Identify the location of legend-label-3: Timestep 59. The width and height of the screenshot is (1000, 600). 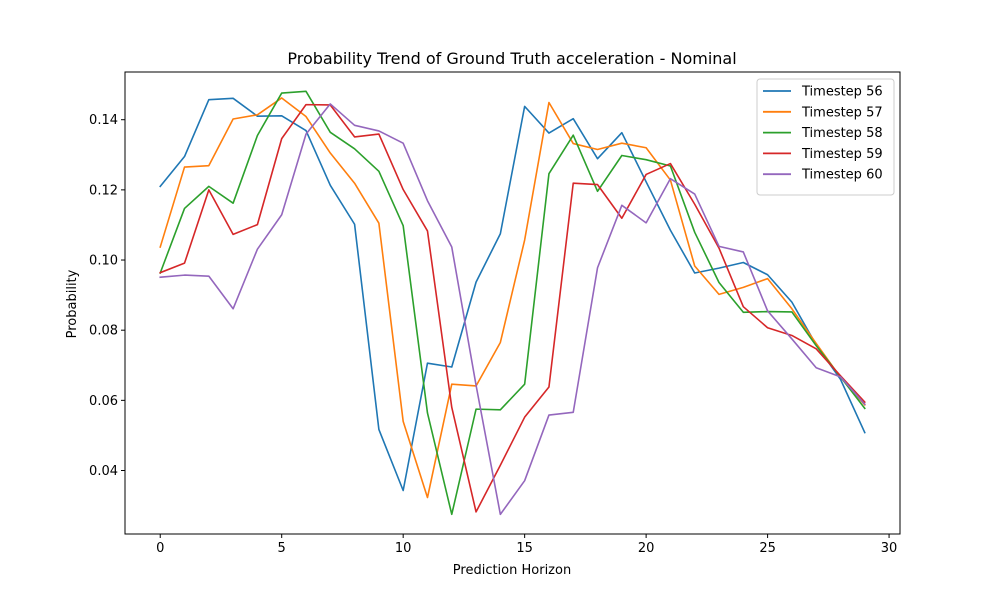
(842, 154).